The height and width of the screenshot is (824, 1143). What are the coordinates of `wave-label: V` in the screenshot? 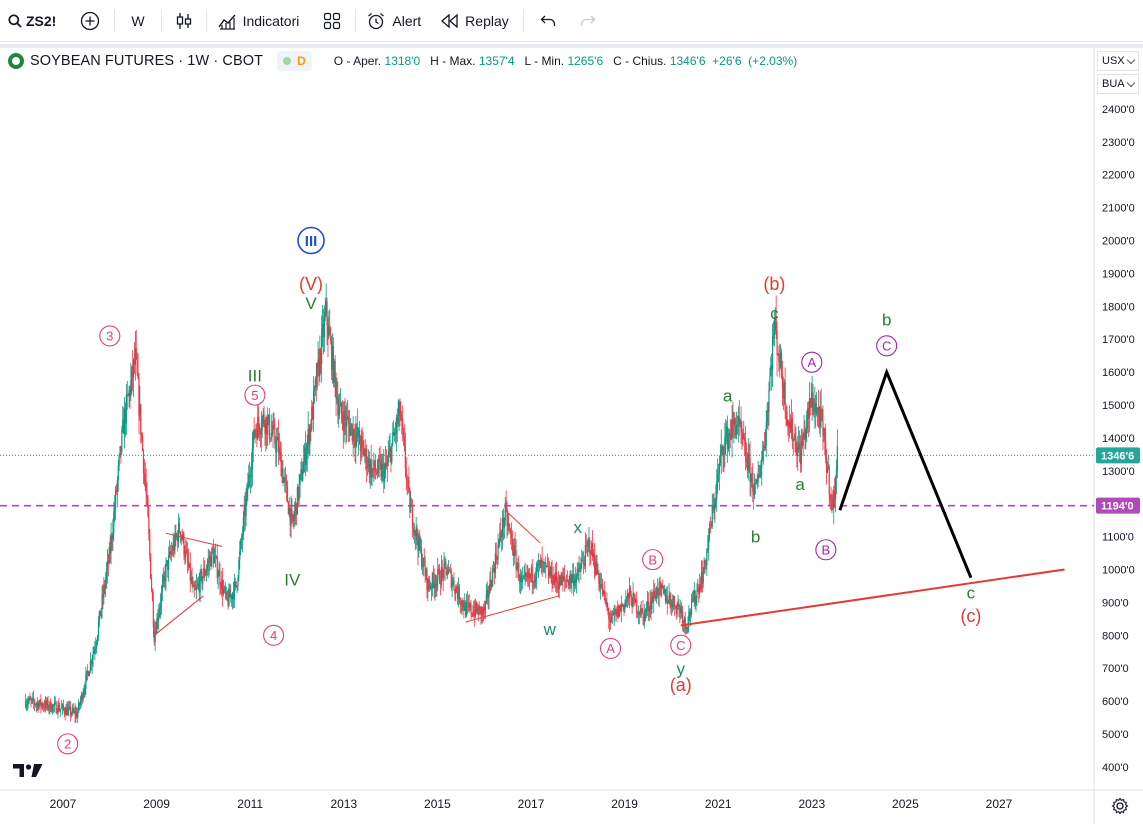 It's located at (311, 303).